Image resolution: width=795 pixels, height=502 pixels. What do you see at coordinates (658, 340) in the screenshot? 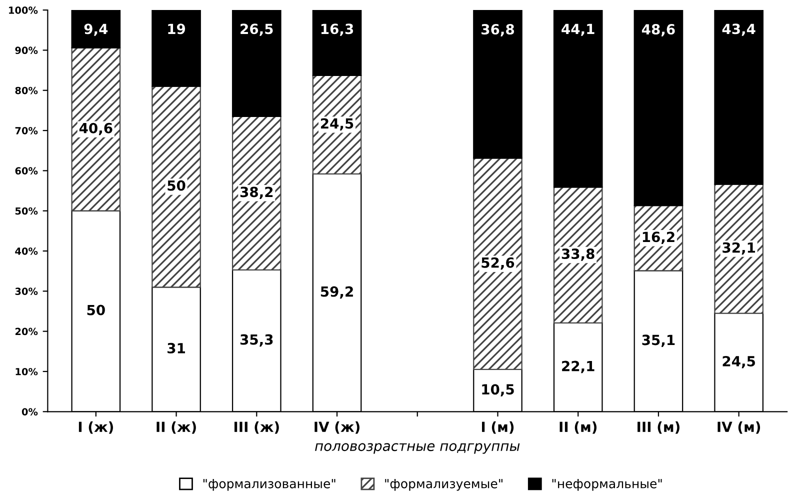
I see `data-label: 35,1` at bounding box center [658, 340].